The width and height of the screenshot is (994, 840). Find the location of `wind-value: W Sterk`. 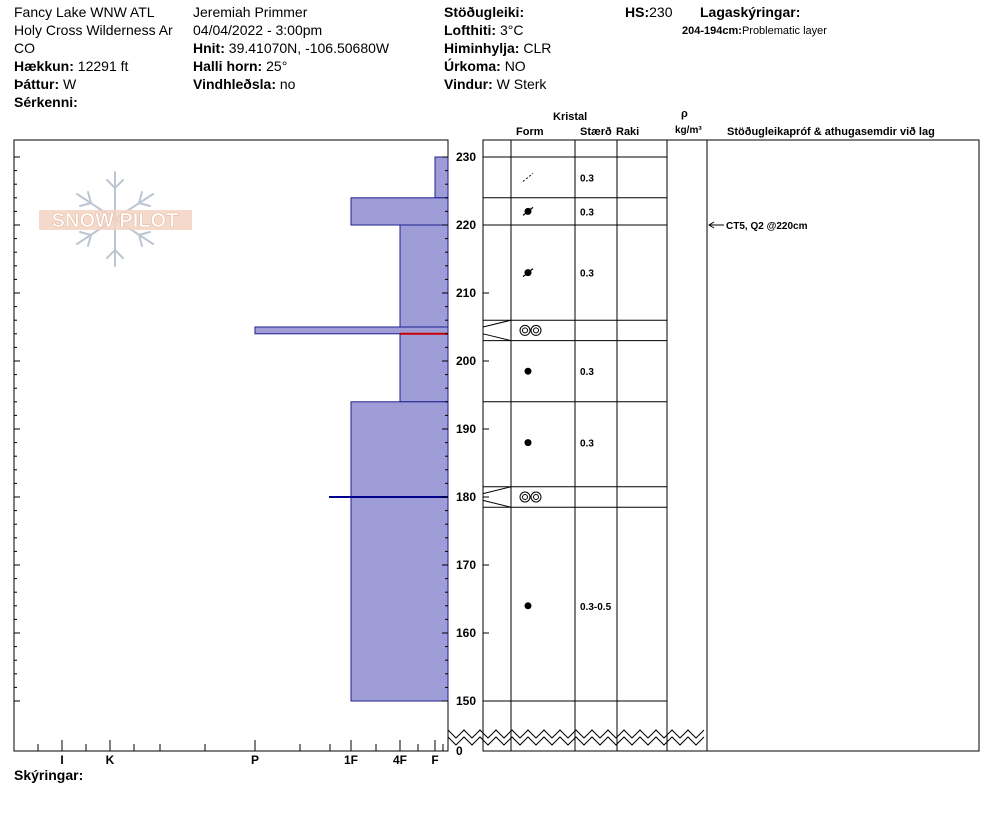

wind-value: W Sterk is located at coordinates (521, 84).